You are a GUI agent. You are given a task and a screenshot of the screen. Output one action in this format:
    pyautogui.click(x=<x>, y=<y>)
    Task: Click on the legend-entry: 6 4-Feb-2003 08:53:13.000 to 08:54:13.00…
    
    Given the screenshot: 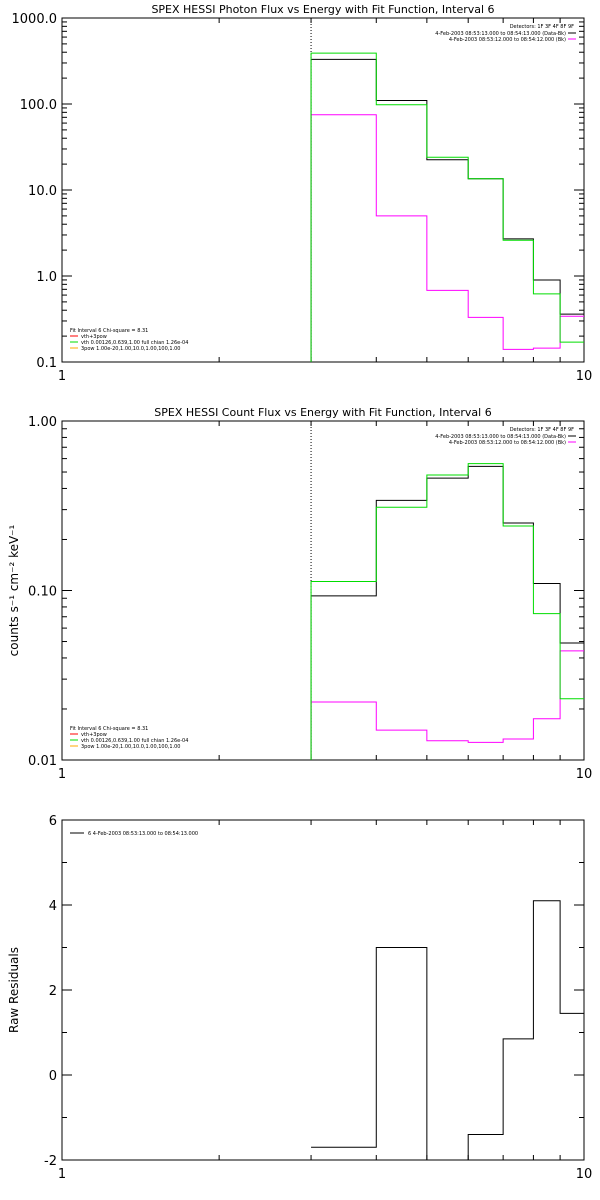 What is the action you would take?
    pyautogui.click(x=143, y=834)
    